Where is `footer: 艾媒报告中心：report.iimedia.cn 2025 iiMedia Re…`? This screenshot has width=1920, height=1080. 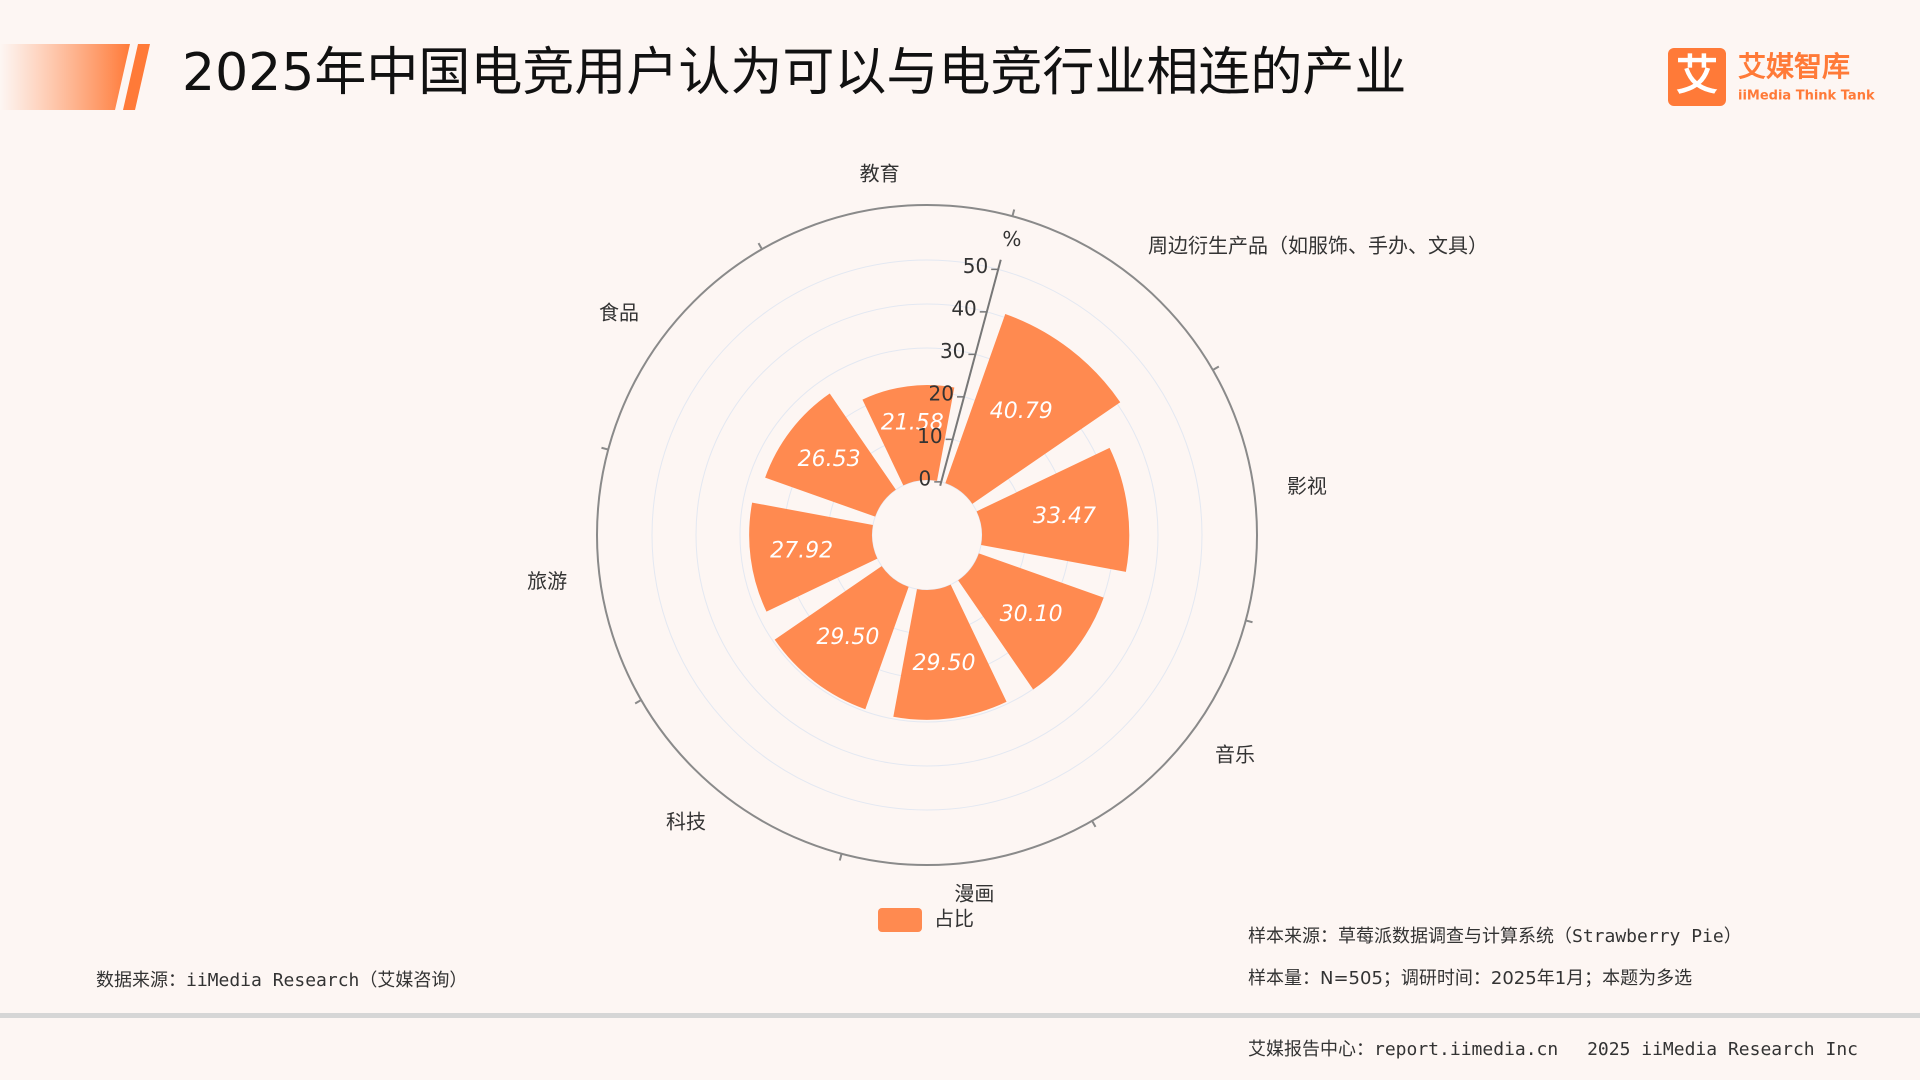 footer: 艾媒报告中心：report.iimedia.cn 2025 iiMedia Re… is located at coordinates (1553, 1049).